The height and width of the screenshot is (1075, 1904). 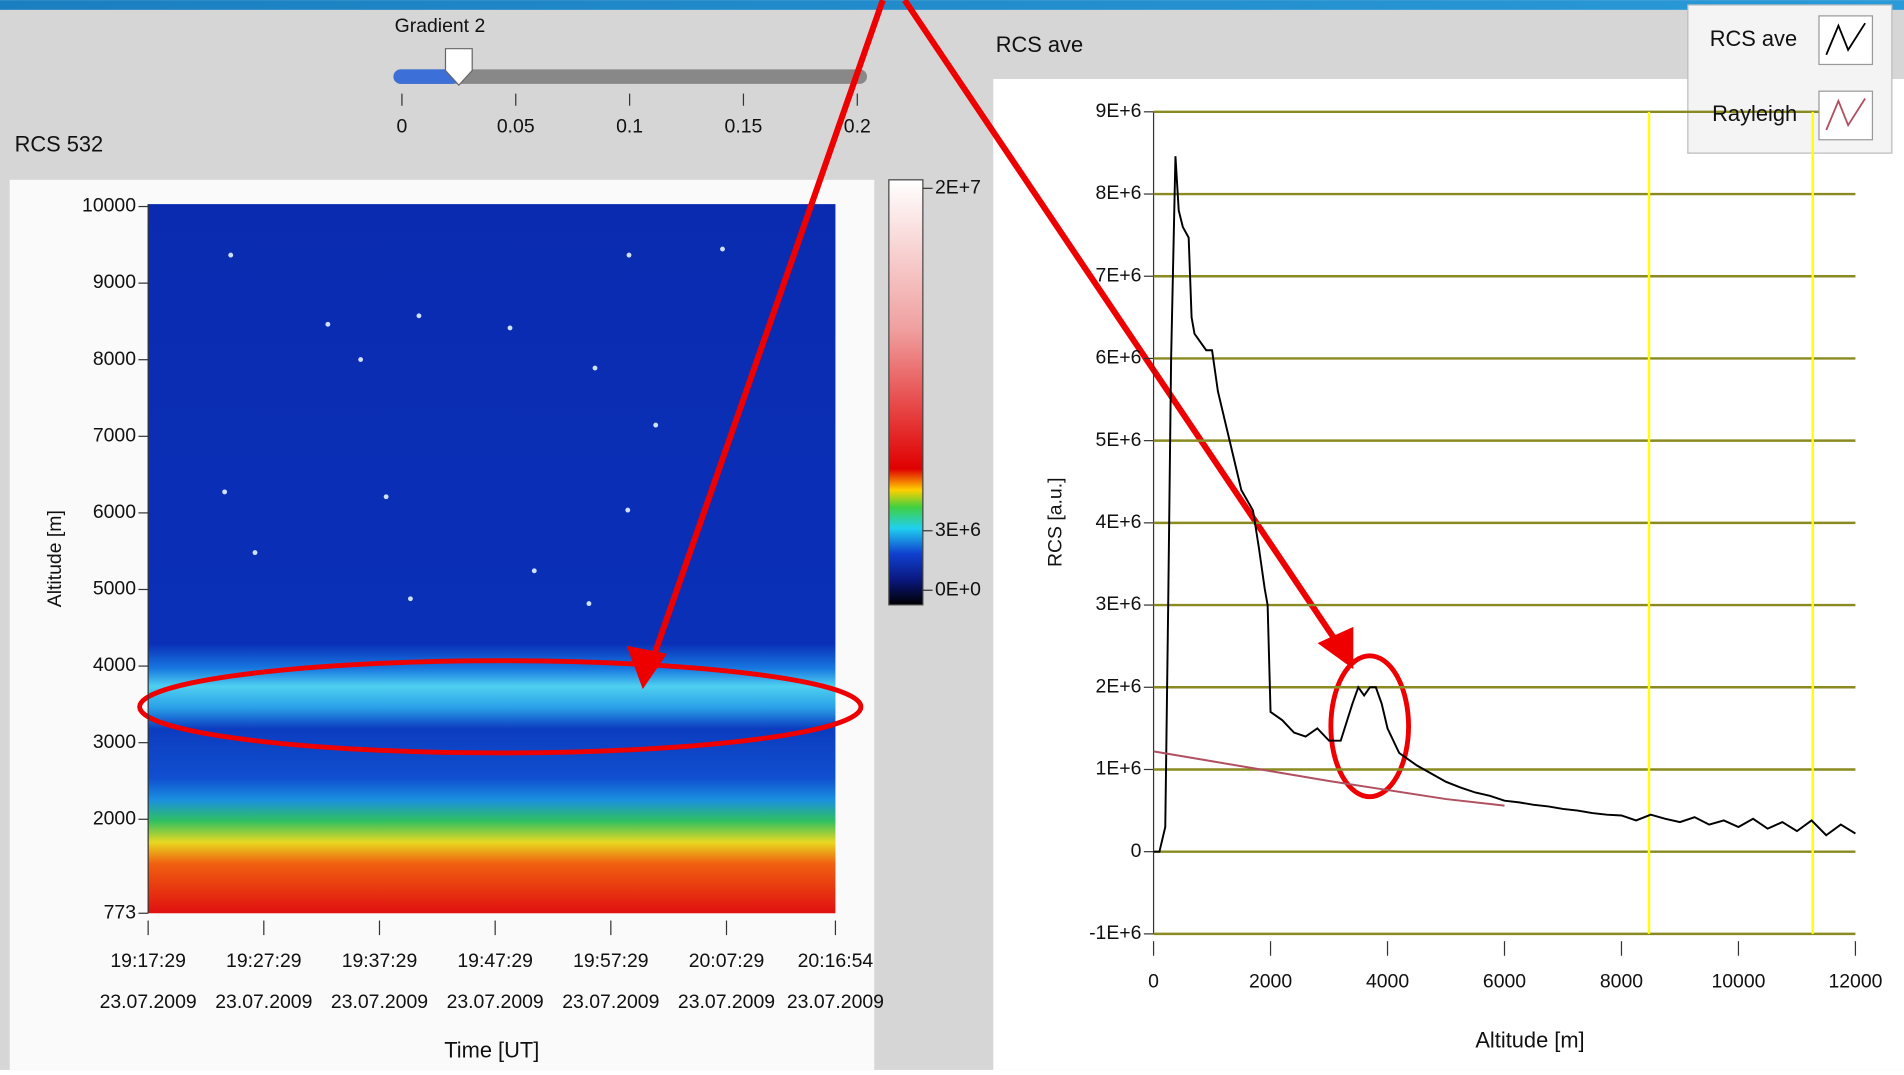 I want to click on panel-title: RCS 532, so click(x=59, y=144).